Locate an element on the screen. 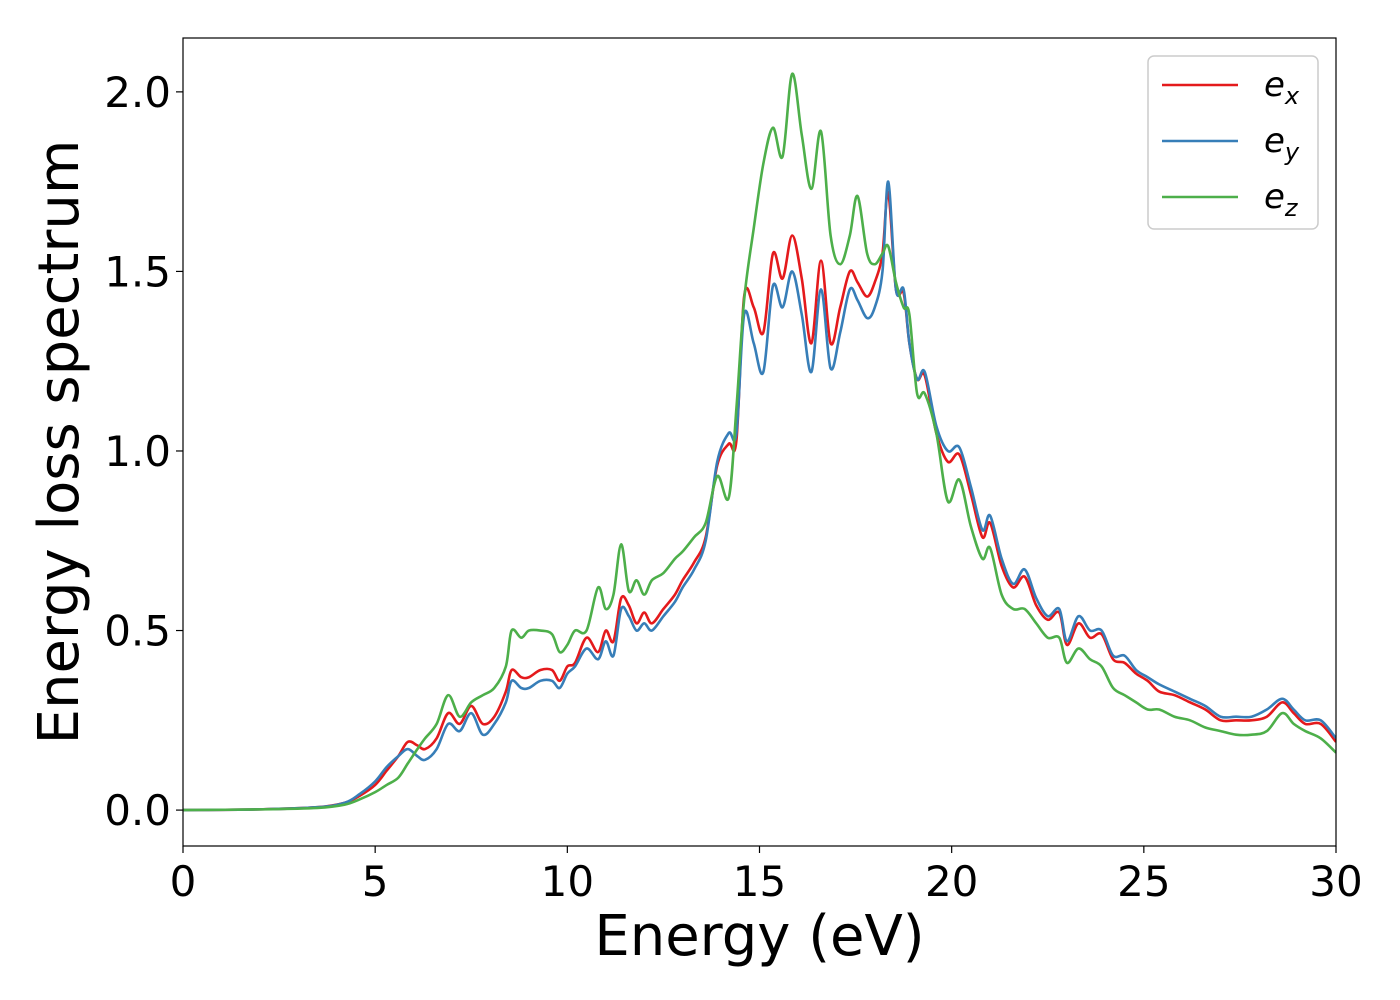 The height and width of the screenshot is (1000, 1400). legend: ex ey ez is located at coordinates (1233, 142).